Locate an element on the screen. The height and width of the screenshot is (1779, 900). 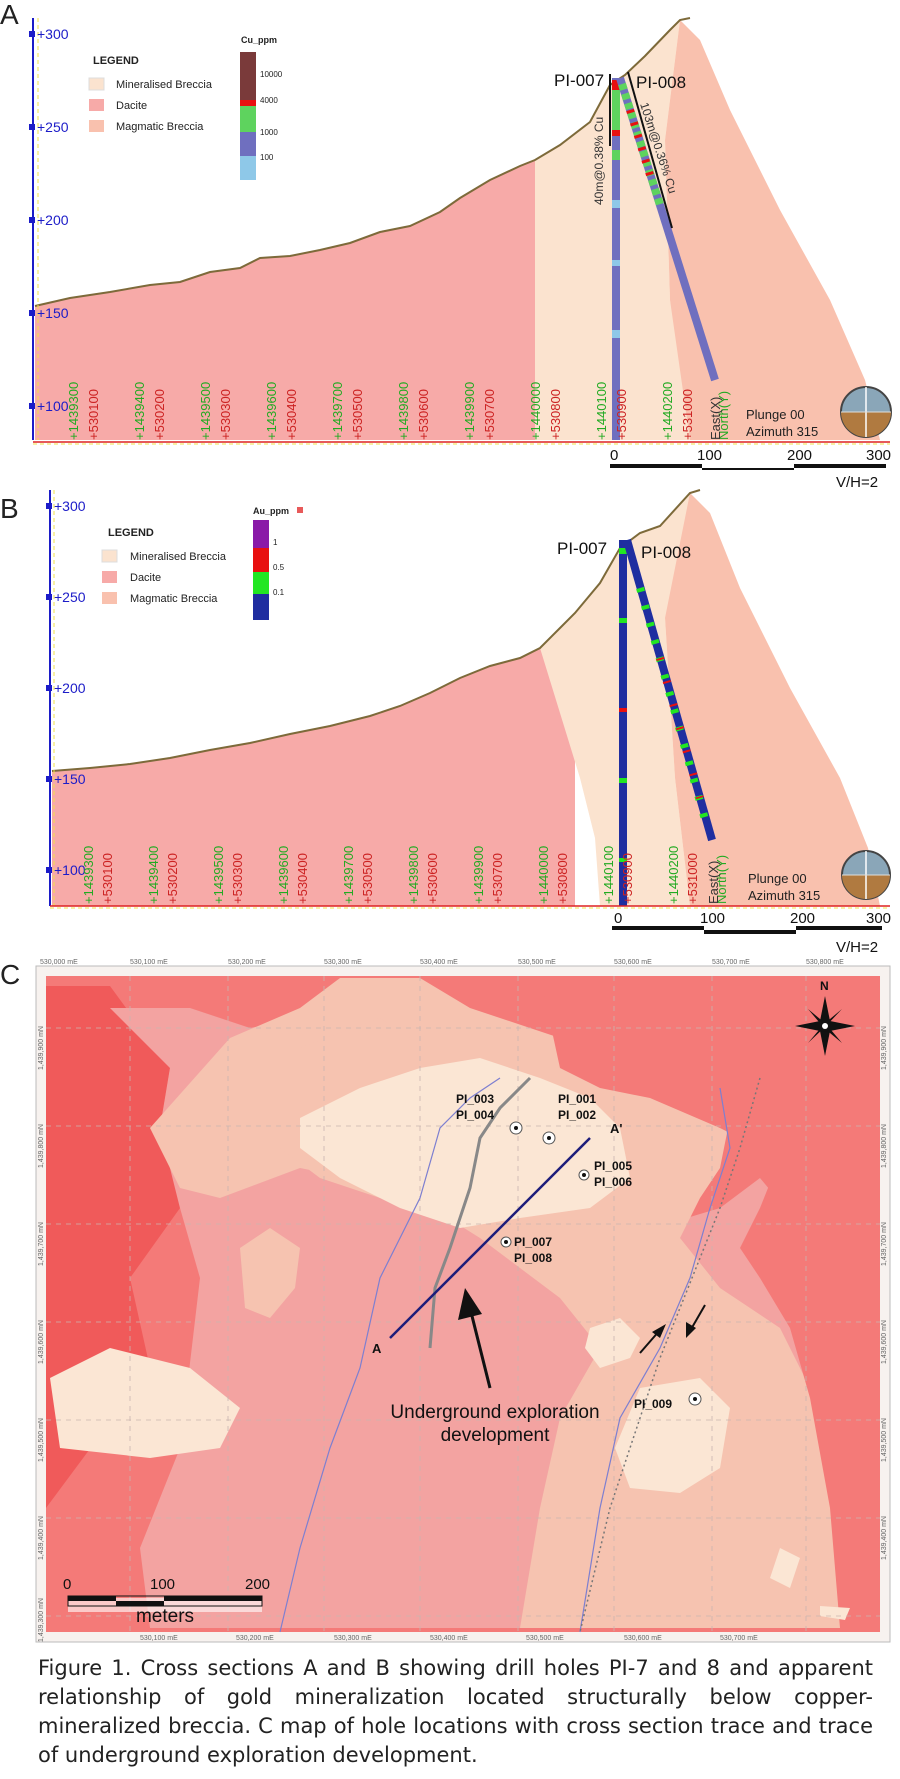
hole-label-pi-009: PI_009 is located at coordinates (653, 1404).